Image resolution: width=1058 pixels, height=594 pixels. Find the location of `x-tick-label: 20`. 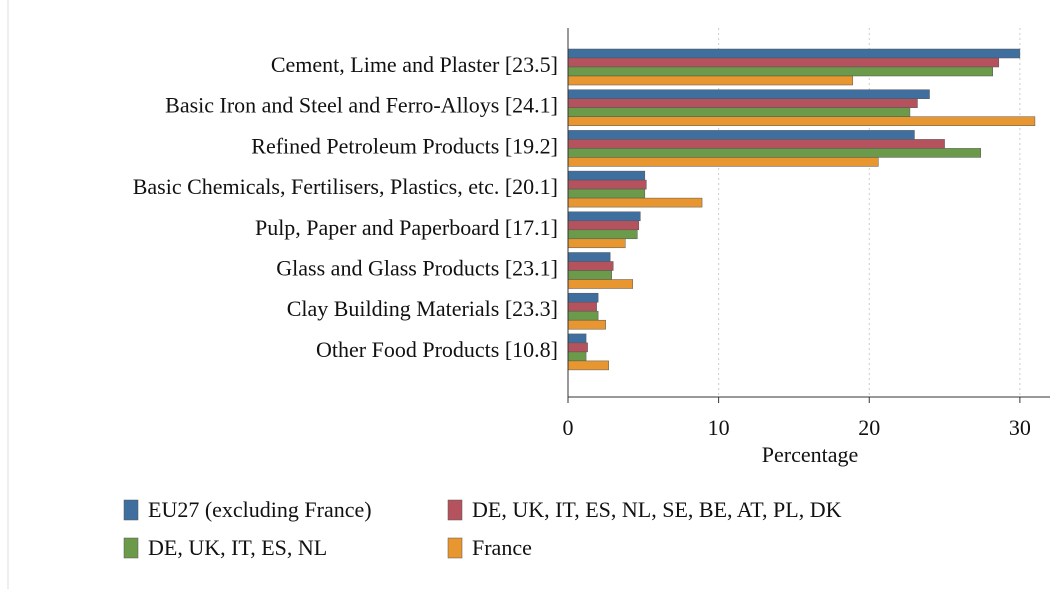

x-tick-label: 20 is located at coordinates (869, 427).